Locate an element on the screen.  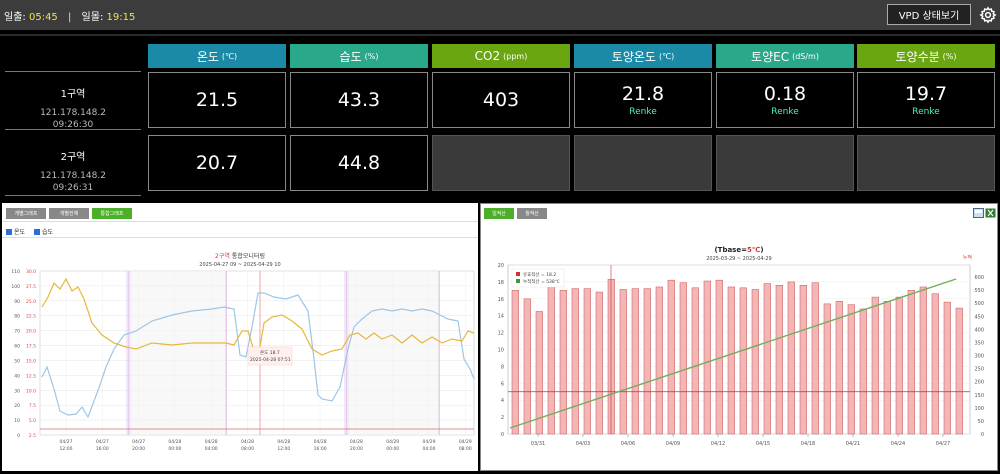
zone-name: 2구역 is located at coordinates (73, 157).